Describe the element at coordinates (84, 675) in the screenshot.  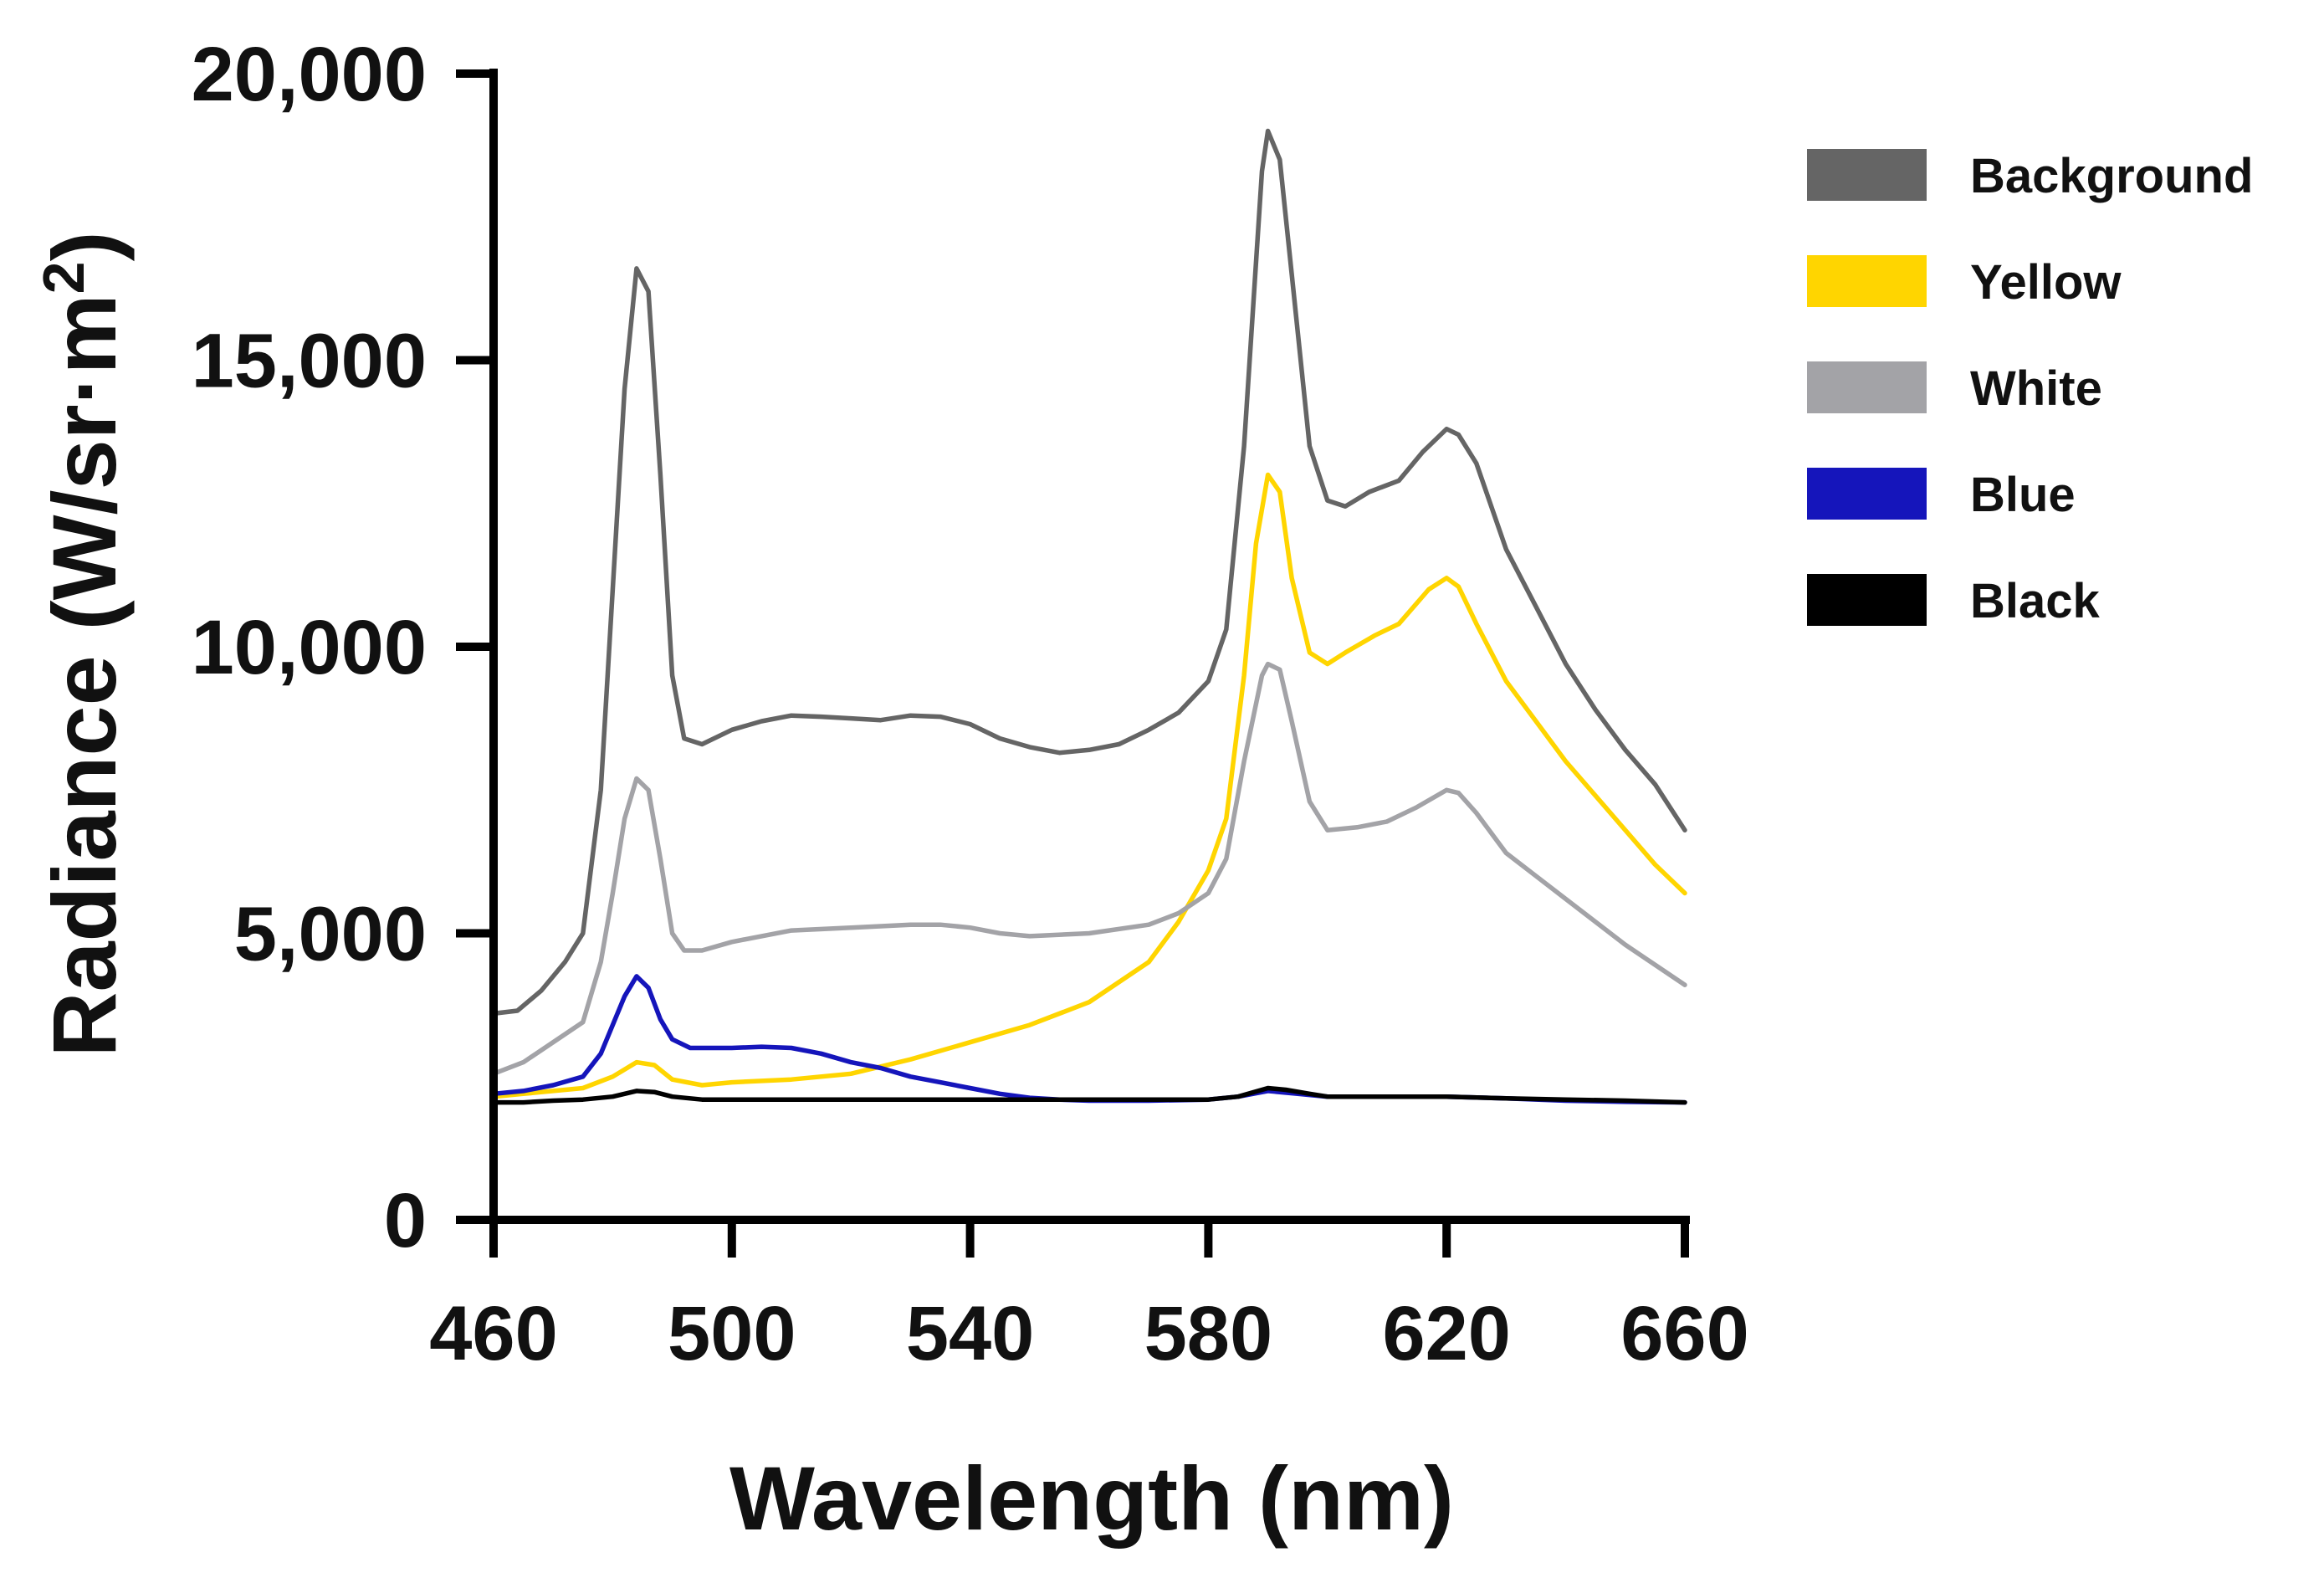
I see `y-axis-title-main: Radiance (W/sr·m` at that location.